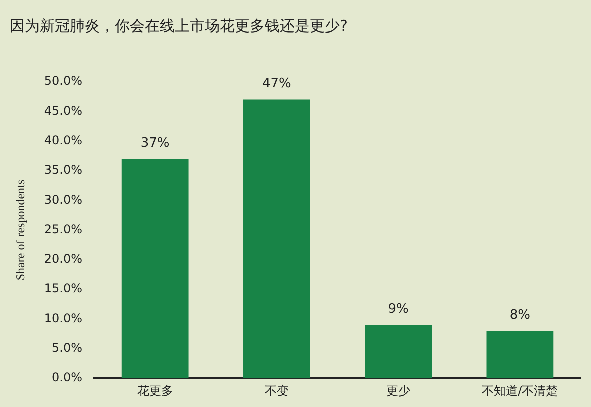 The width and height of the screenshot is (591, 407). I want to click on chart-title: 因为新冠肺炎，你会在线上市场花更多钱还是更少?, so click(179, 25).